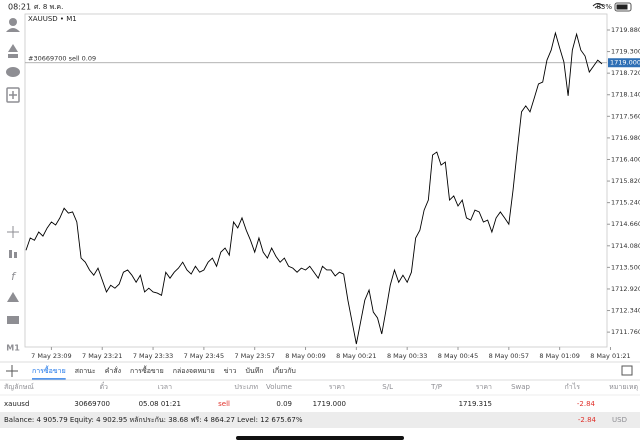 This screenshot has width=640, height=447. I want to click on y-tick-label: 1713.500, so click(625, 267).